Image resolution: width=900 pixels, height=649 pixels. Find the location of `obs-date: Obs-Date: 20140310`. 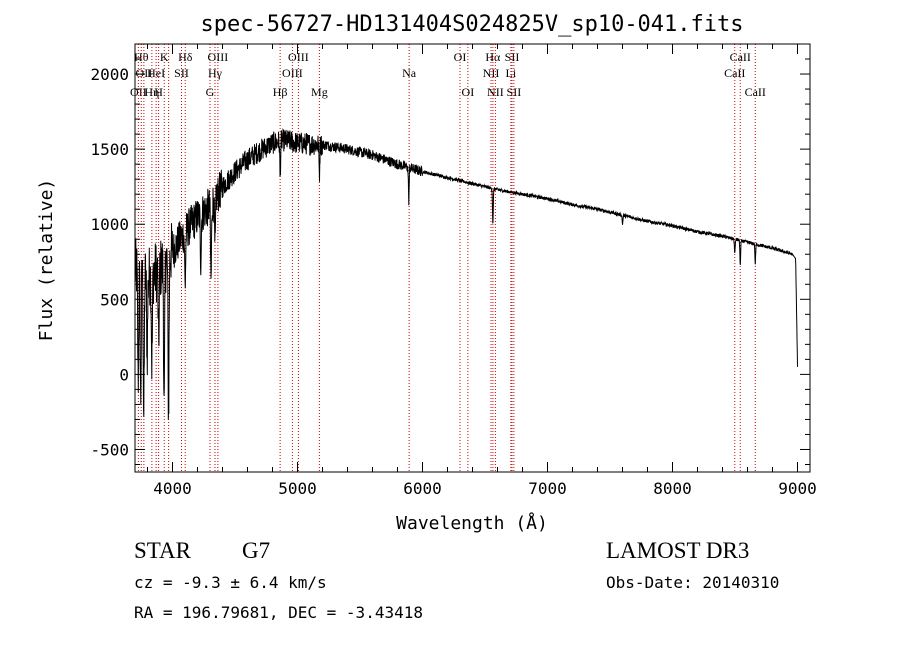

obs-date: Obs-Date: 20140310 is located at coordinates (693, 582).